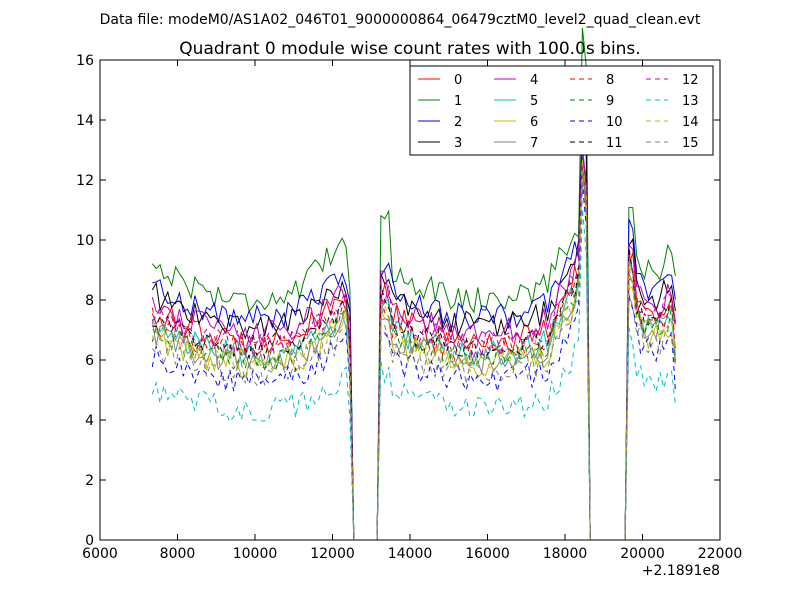 Image resolution: width=800 pixels, height=600 pixels. I want to click on y-tick-label: 0, so click(89, 541).